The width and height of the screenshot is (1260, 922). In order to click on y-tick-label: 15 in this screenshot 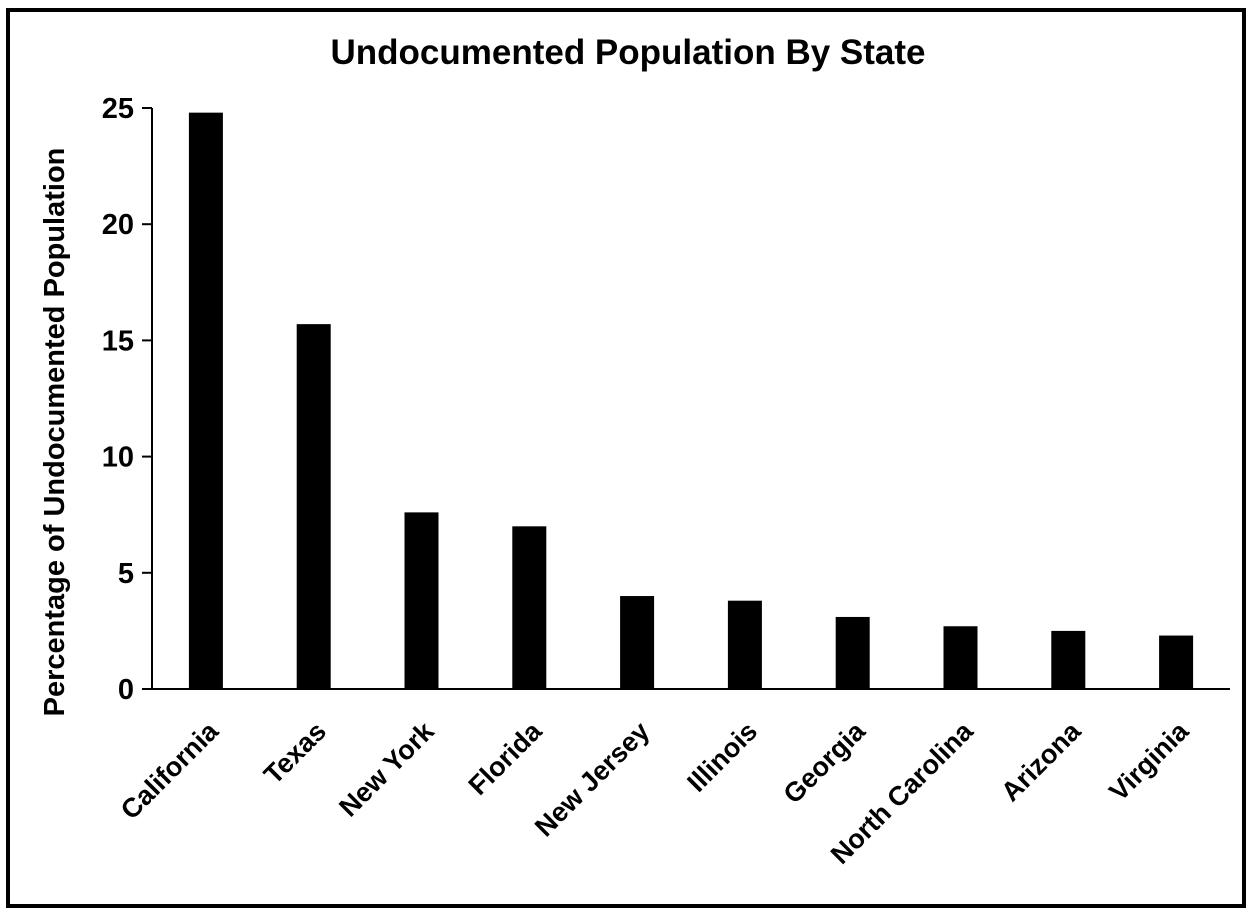, I will do `click(118, 341)`.